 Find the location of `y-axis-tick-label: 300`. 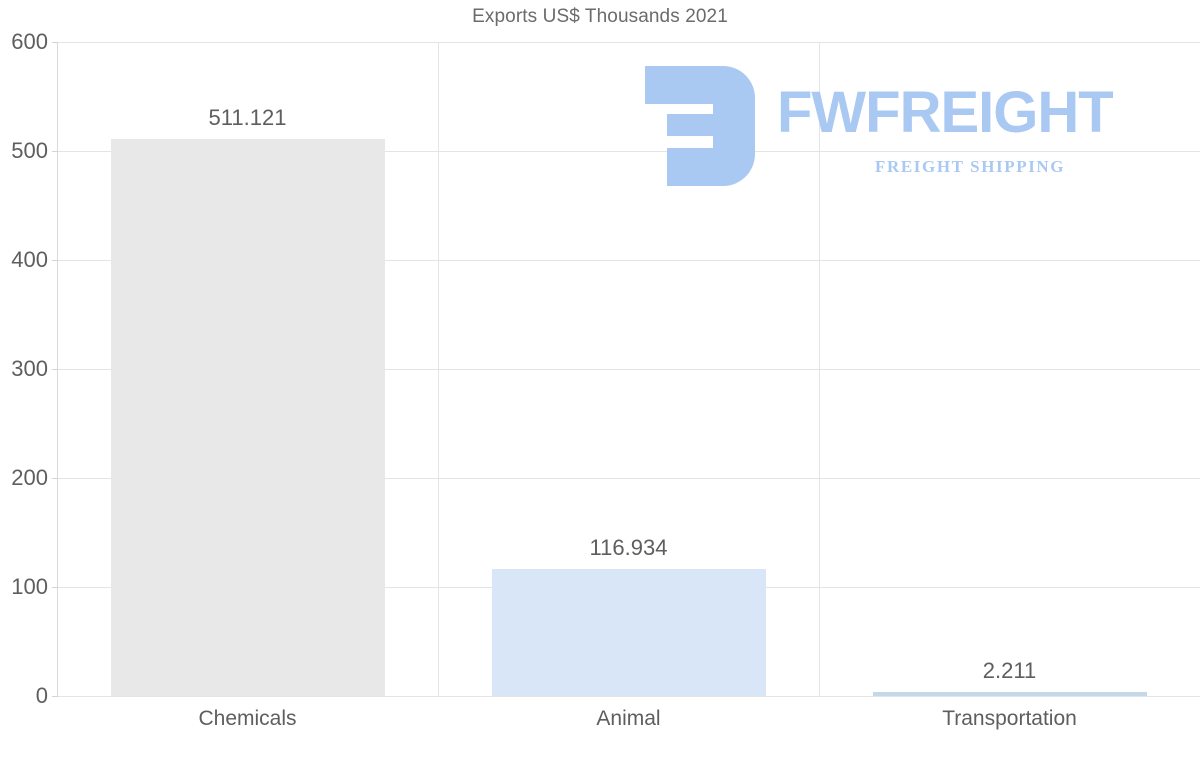

y-axis-tick-label: 300 is located at coordinates (29, 368).